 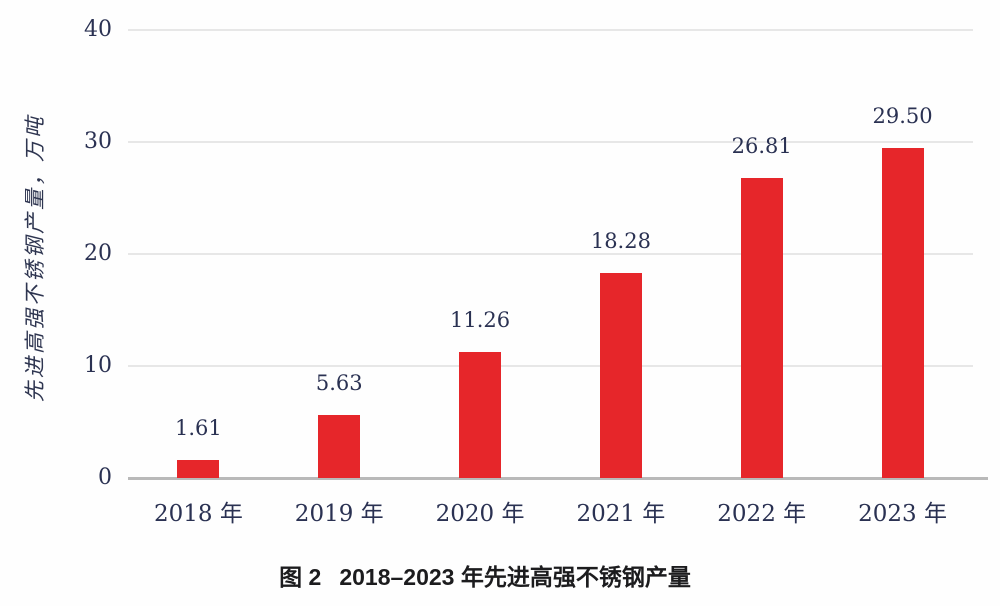 What do you see at coordinates (300, 577) in the screenshot?
I see `figure-caption-number: 图 2` at bounding box center [300, 577].